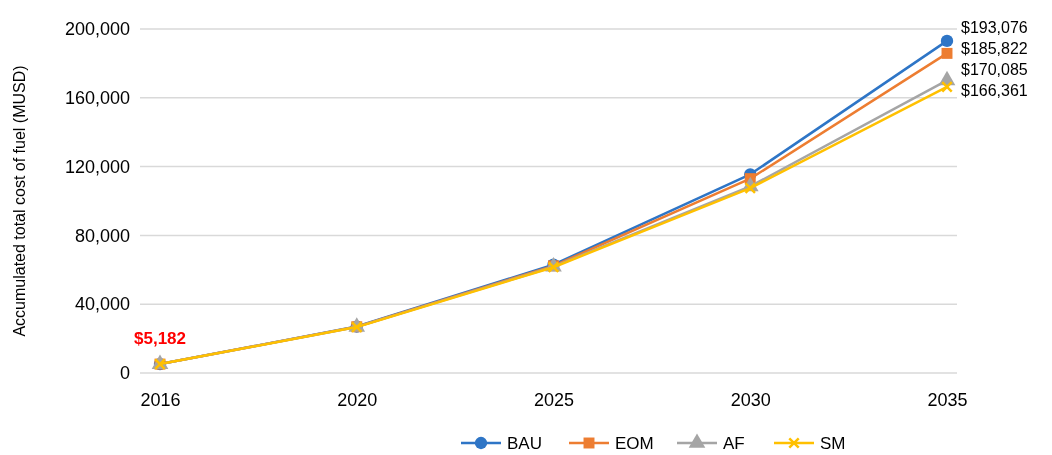 This screenshot has height=455, width=1052. What do you see at coordinates (102, 304) in the screenshot?
I see `y-tick-label: 40,000` at bounding box center [102, 304].